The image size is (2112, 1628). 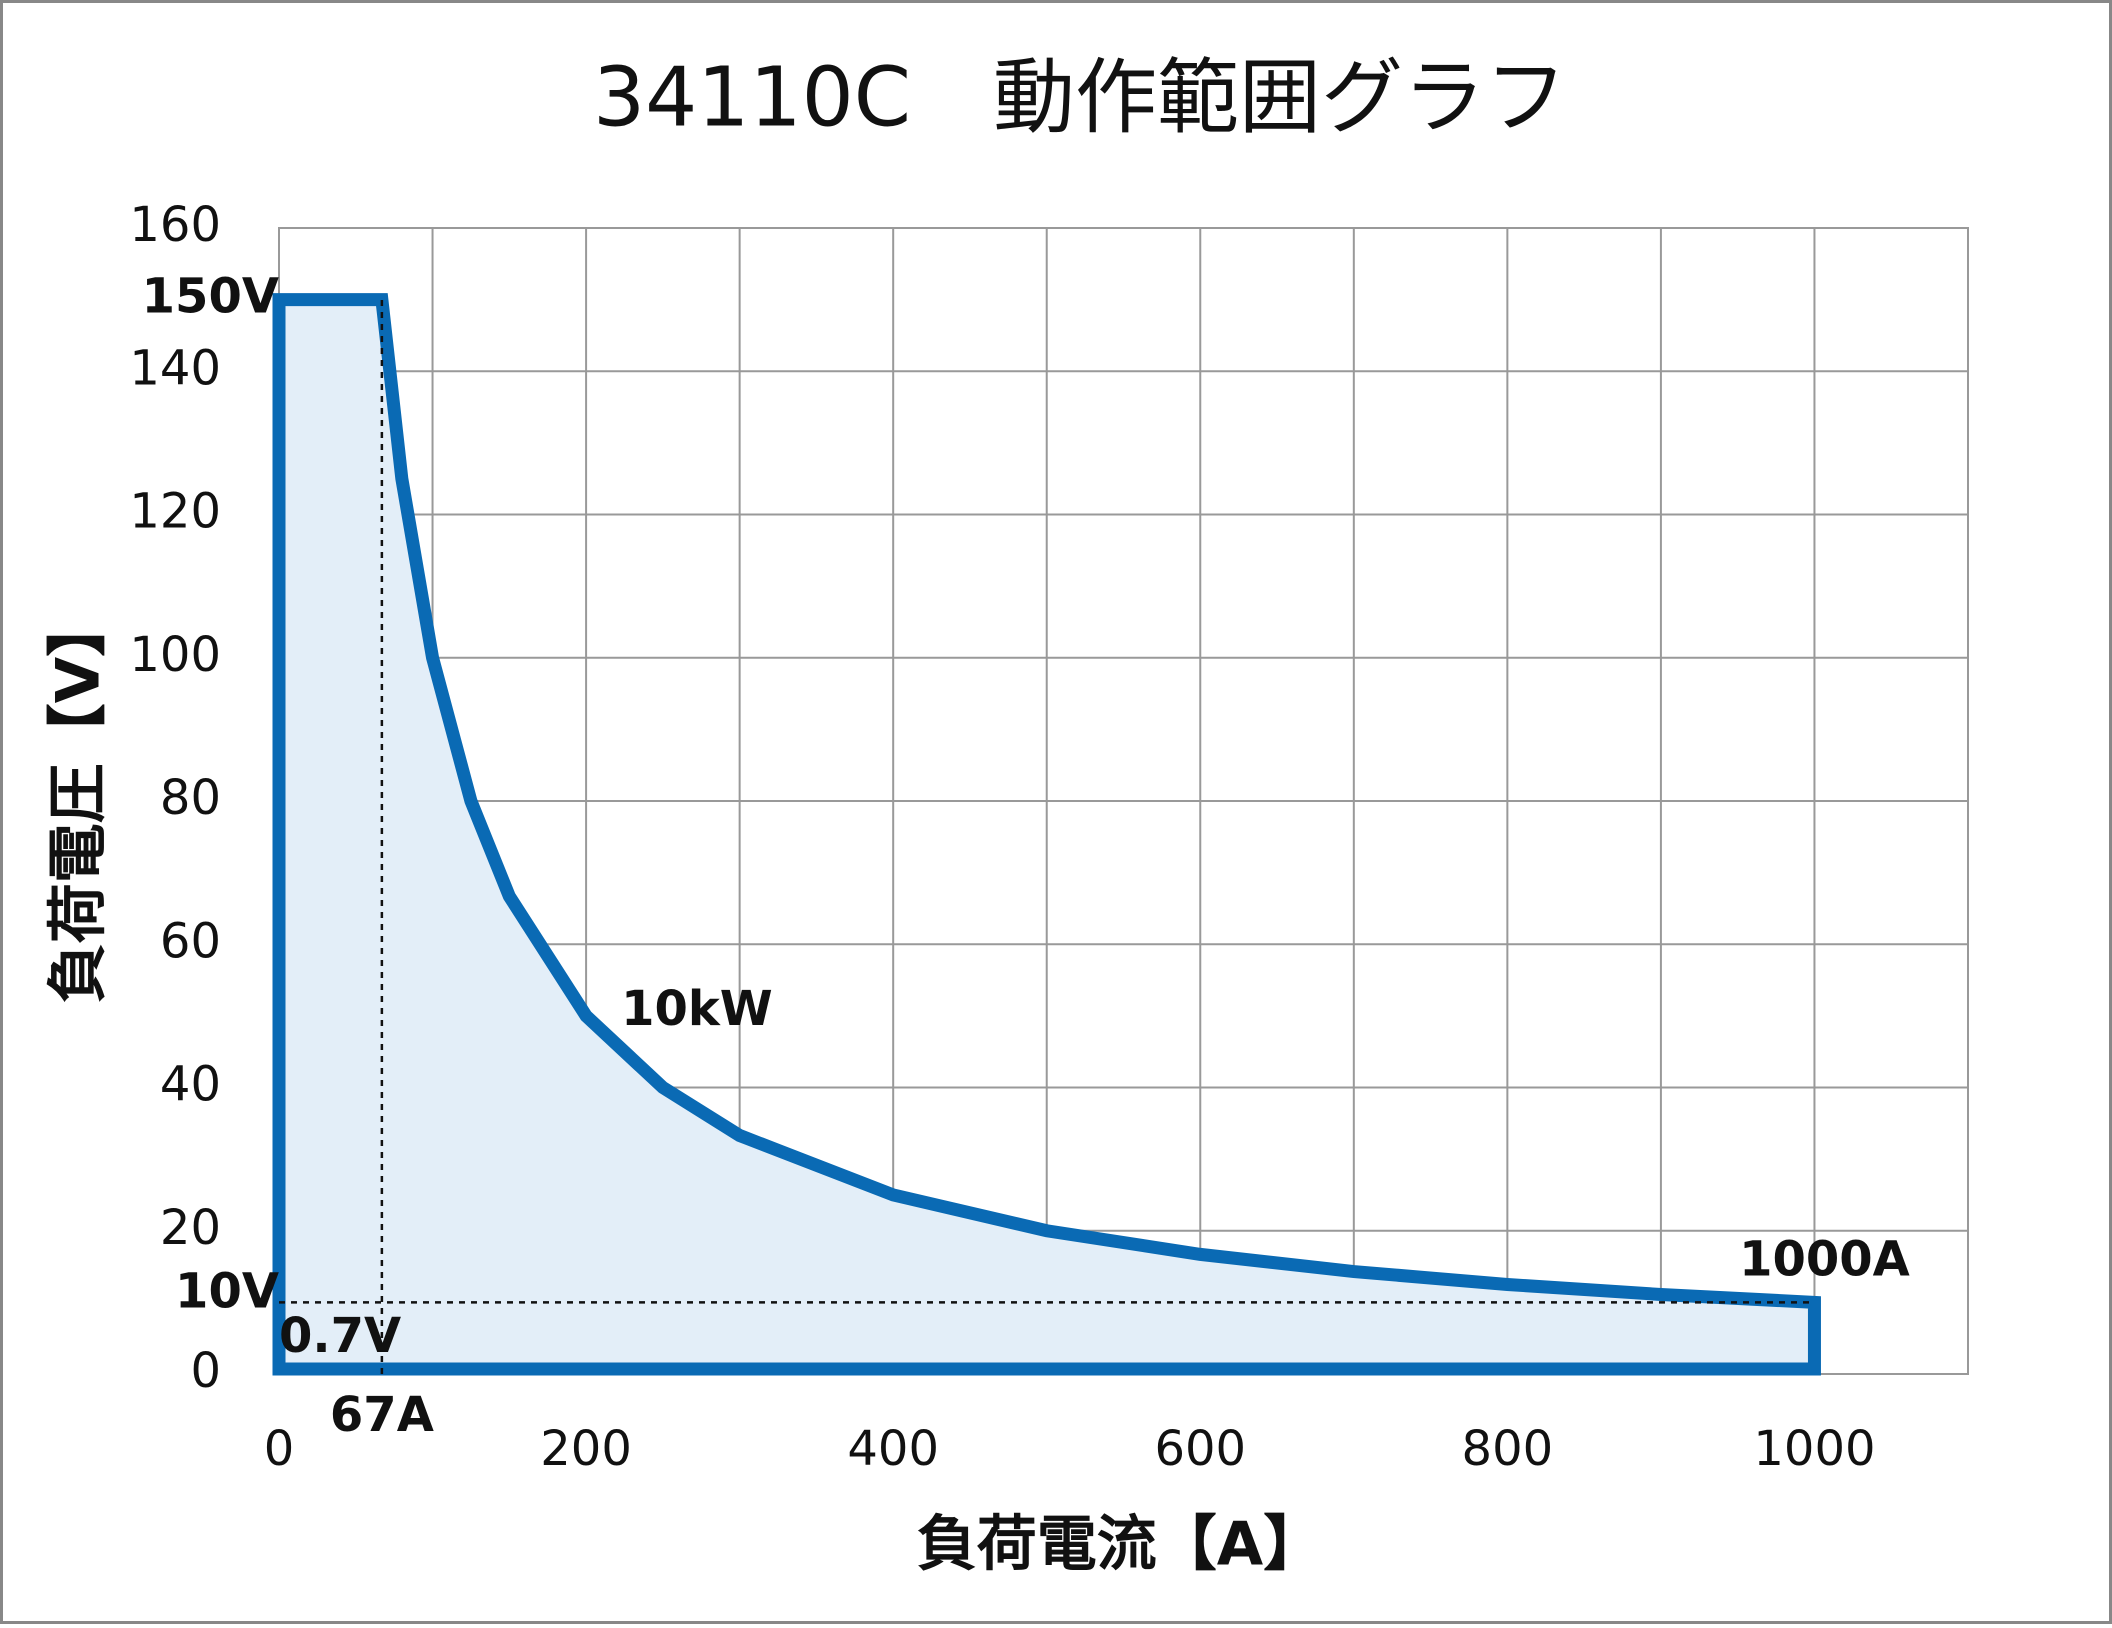 I want to click on annotation: 10kW, so click(x=697, y=1009).